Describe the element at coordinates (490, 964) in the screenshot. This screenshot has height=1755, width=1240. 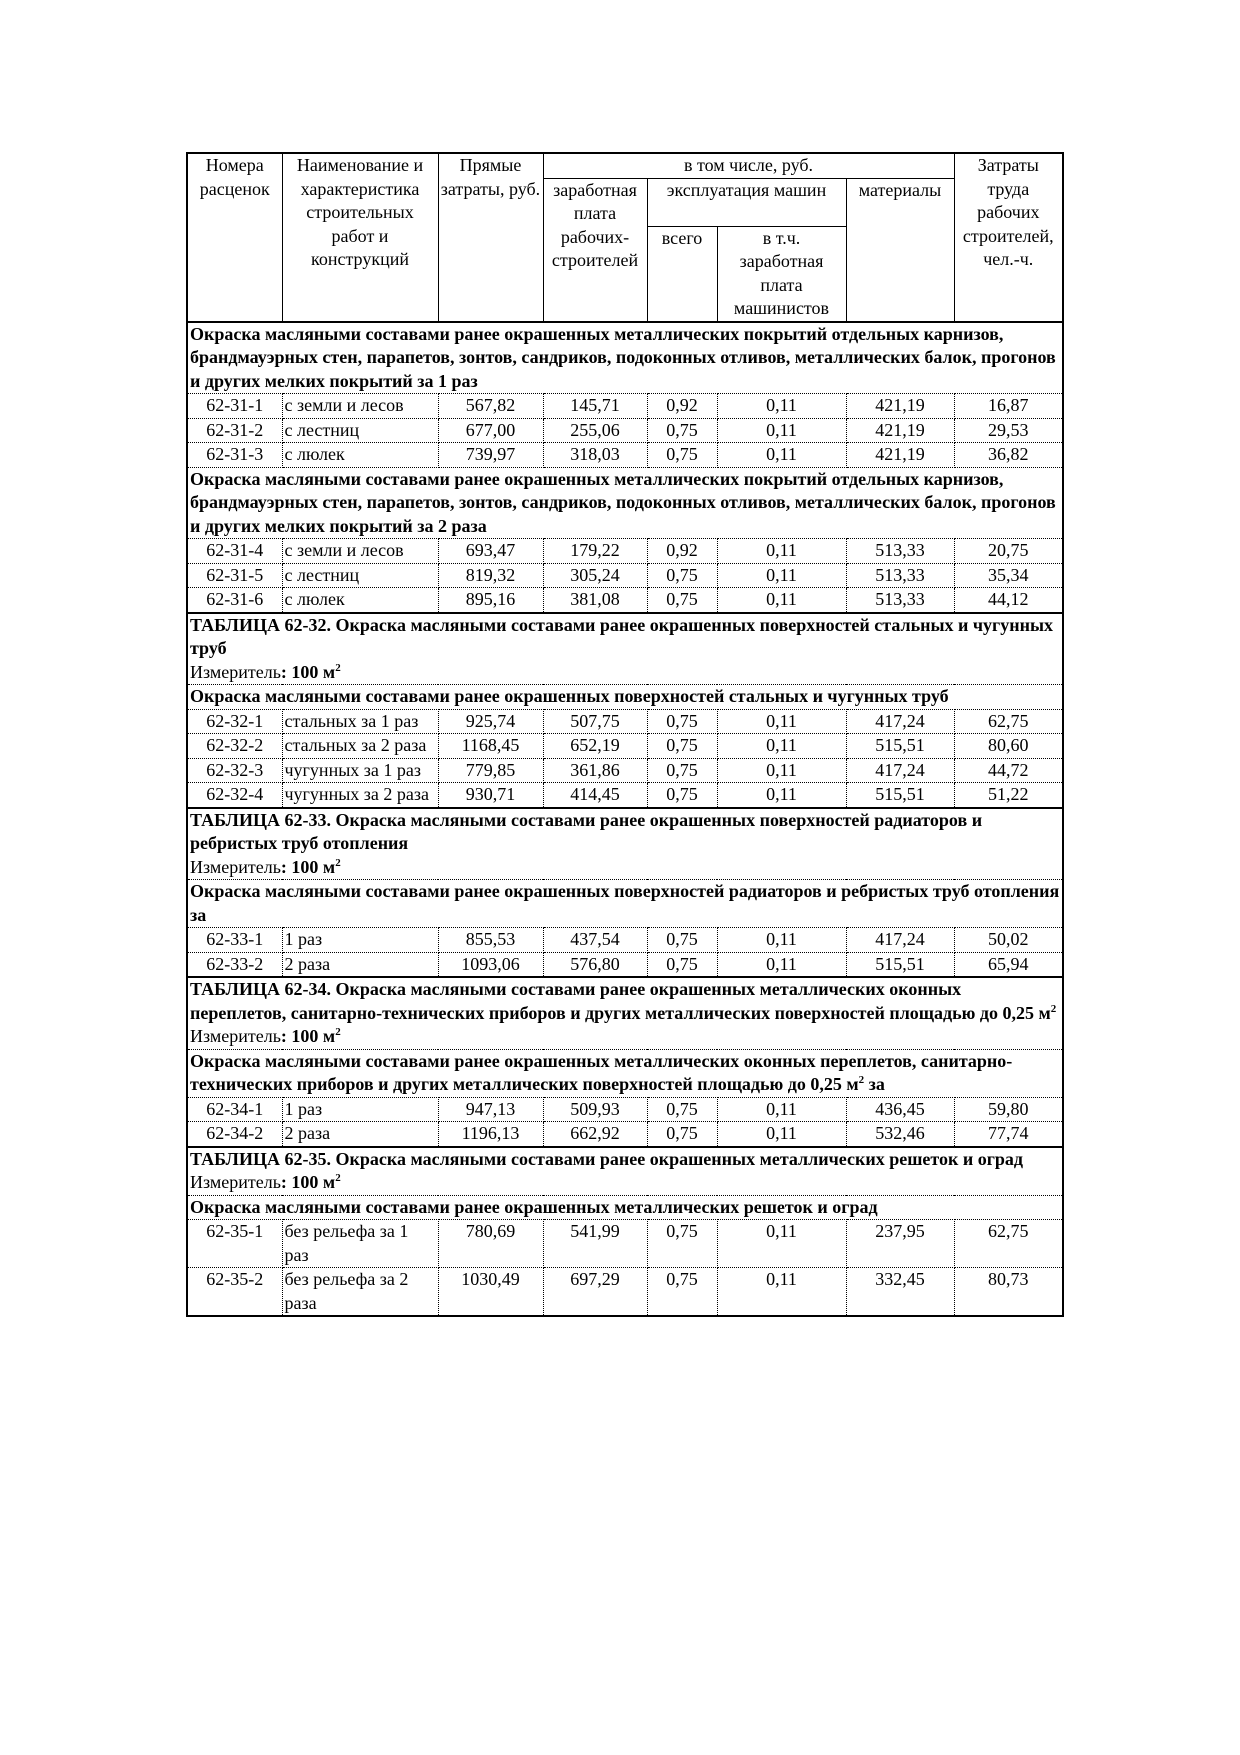
I see `direct-costs-cell: 1093,06` at that location.